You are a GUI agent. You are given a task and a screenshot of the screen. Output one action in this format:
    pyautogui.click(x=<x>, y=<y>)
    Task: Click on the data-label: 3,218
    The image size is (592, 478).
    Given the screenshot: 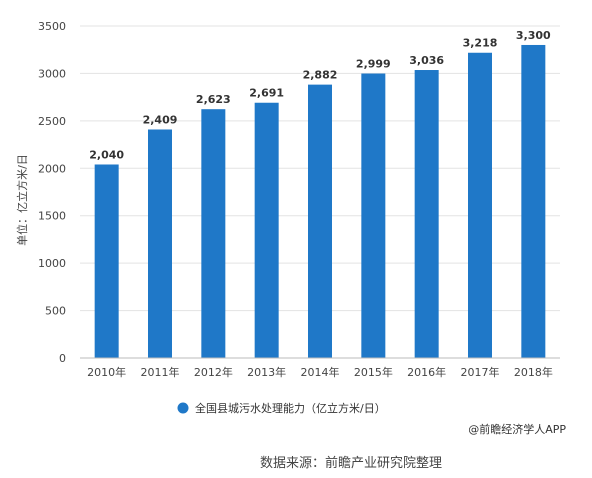 What is the action you would take?
    pyautogui.click(x=480, y=43)
    